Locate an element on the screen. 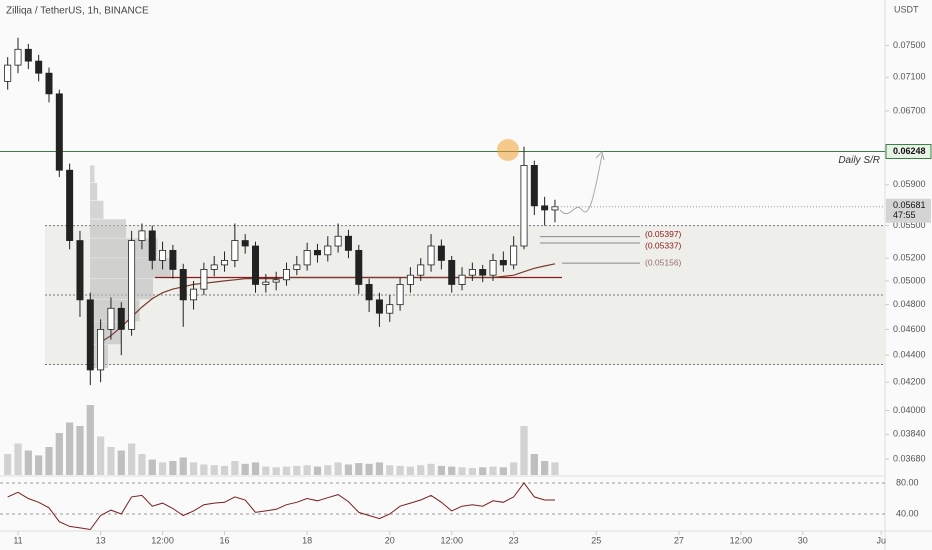  chart-title: Zilliqa / TetherUS, 1h, BINANCE is located at coordinates (77, 11).